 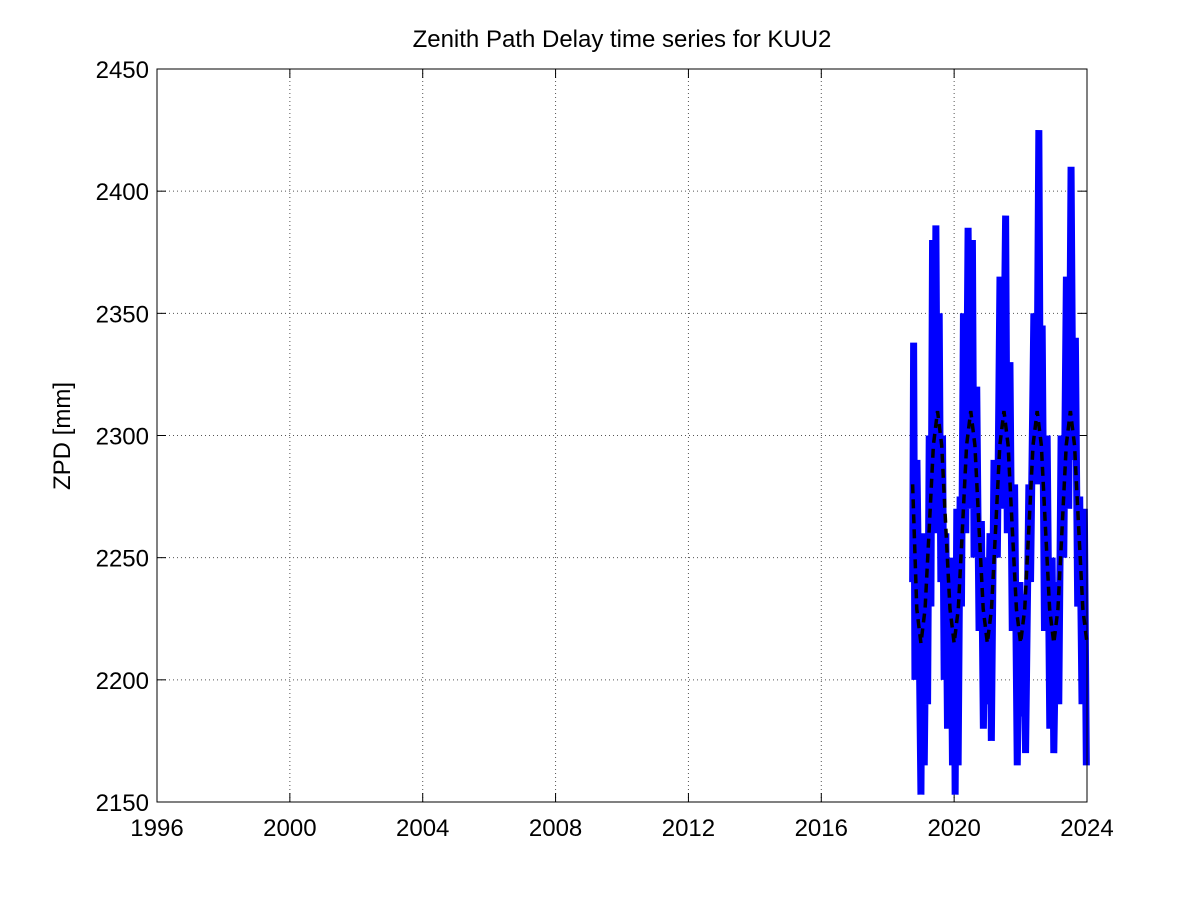 What do you see at coordinates (122, 314) in the screenshot?
I see `y-tick-label: 2350` at bounding box center [122, 314].